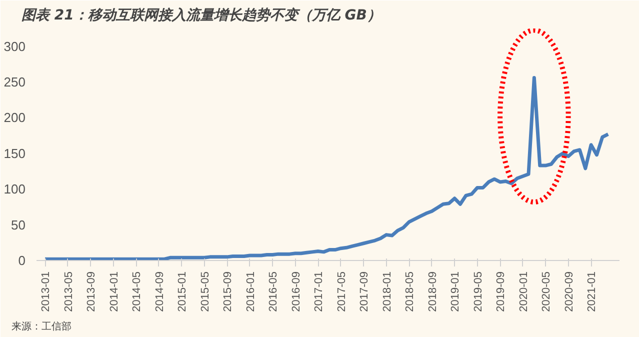 The width and height of the screenshot is (639, 337). Describe the element at coordinates (524, 291) in the screenshot. I see `x-tick-label: 2020-01` at that location.